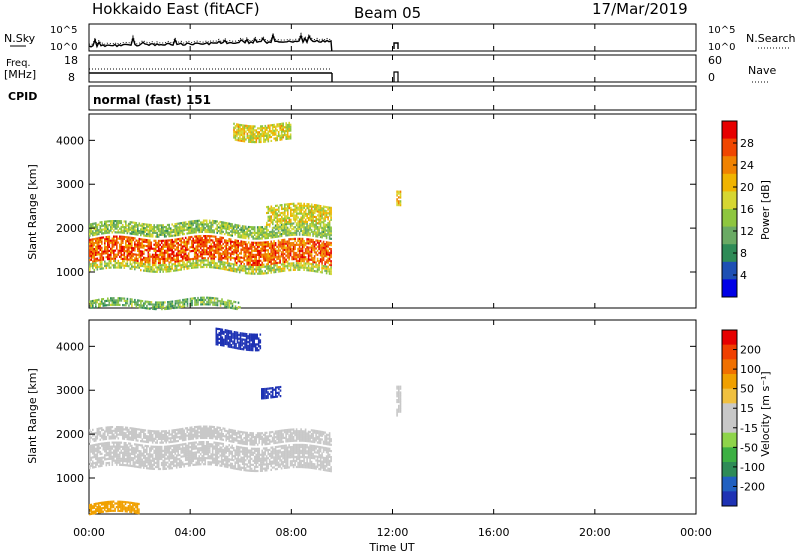  I want to click on colorbar-segment, so click(729, 288).